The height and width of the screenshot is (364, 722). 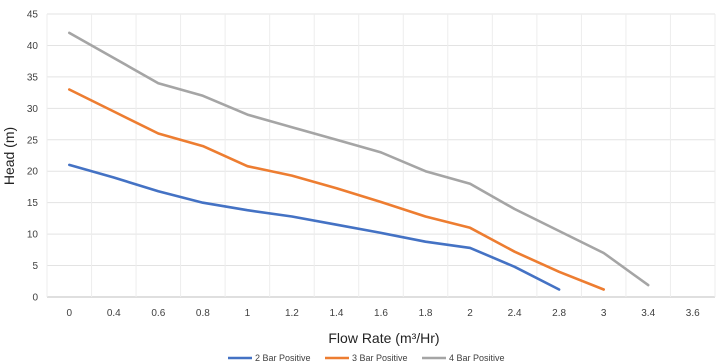 What do you see at coordinates (33, 15) in the screenshot?
I see `y-tick-label: 45` at bounding box center [33, 15].